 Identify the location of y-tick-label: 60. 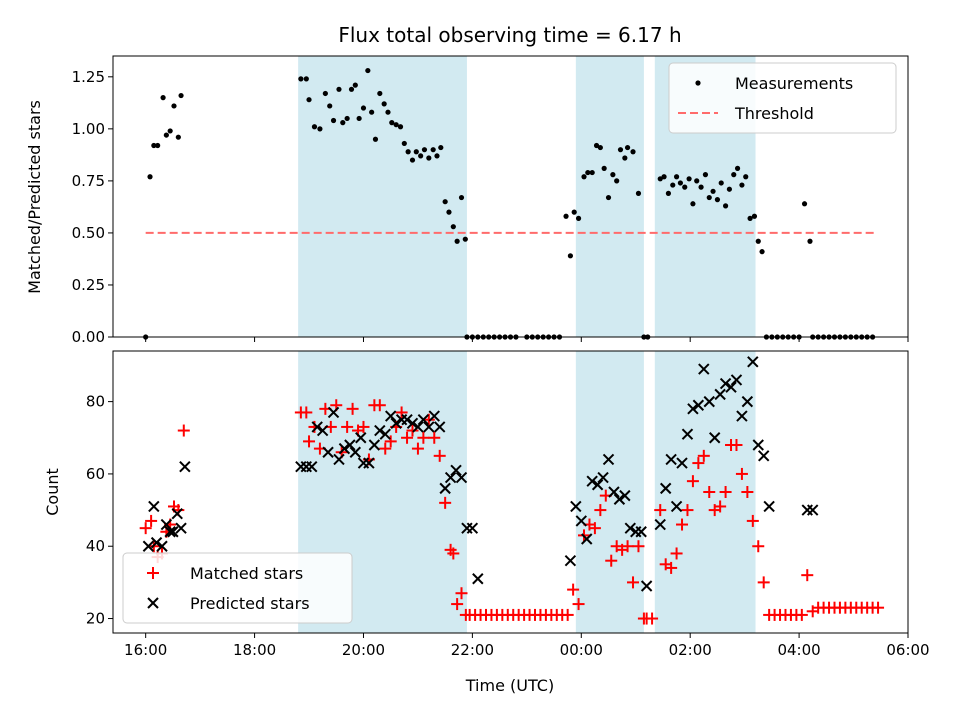
(95, 474).